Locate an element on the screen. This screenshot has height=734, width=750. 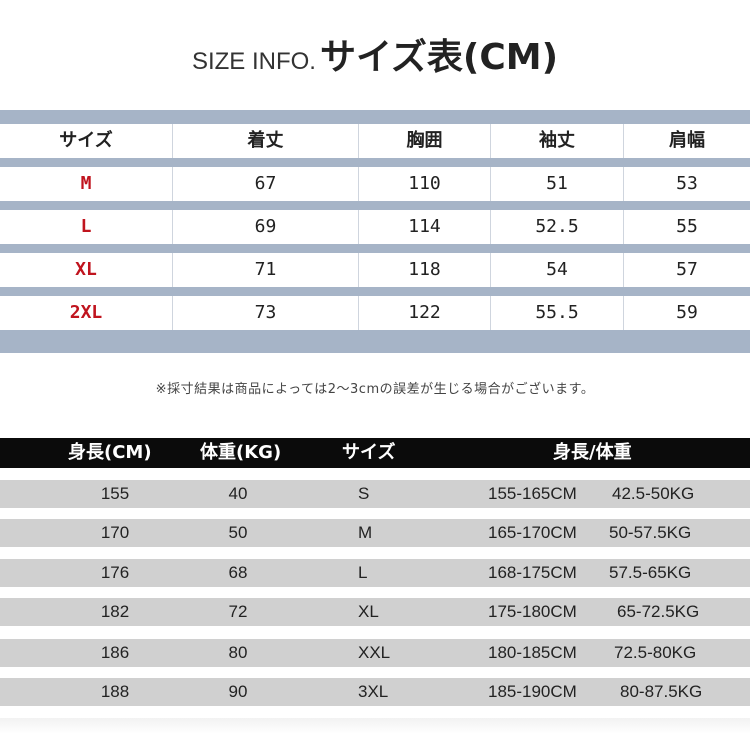
height-value: 176 is located at coordinates (115, 572).